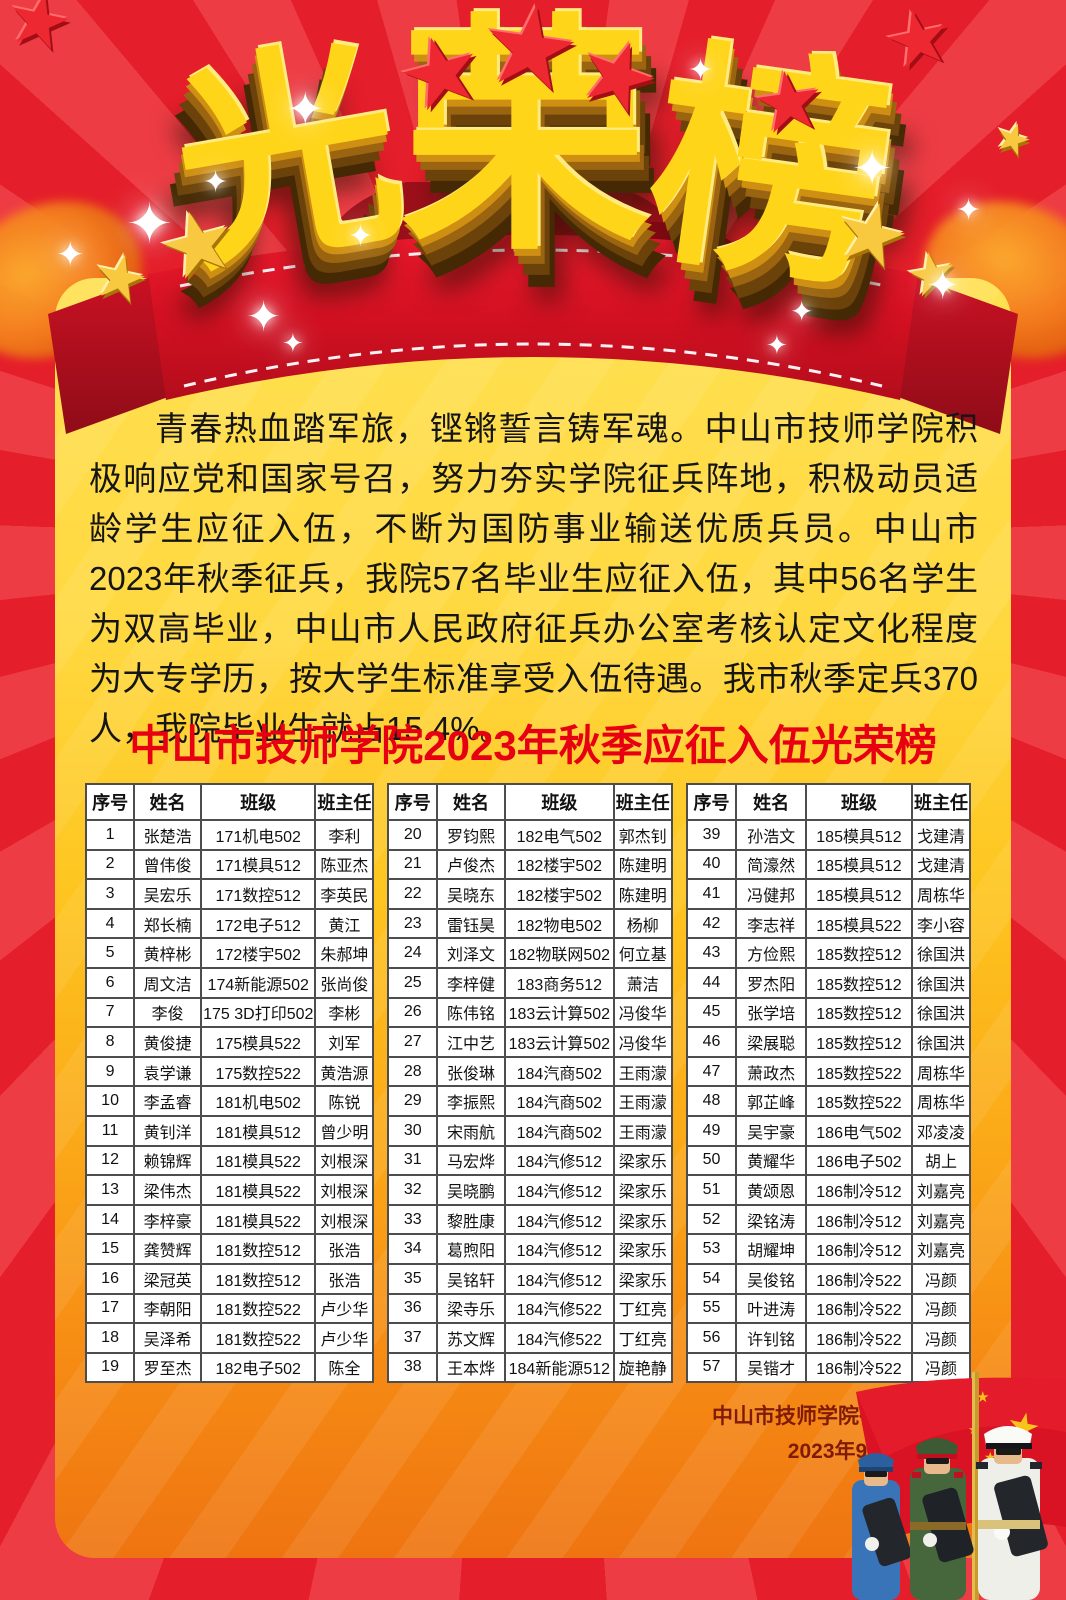 The width and height of the screenshot is (1066, 1600). What do you see at coordinates (229, 1190) in the screenshot?
I see `table-row: 13 梁伟杰 181模具522 刘根深` at bounding box center [229, 1190].